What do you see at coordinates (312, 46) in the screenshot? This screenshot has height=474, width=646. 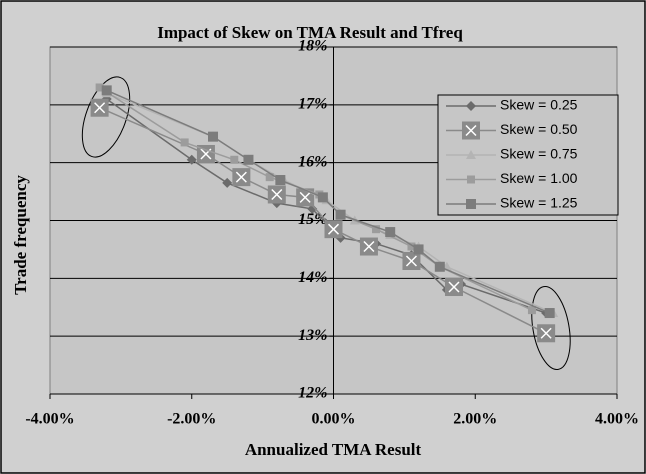 I see `y-tick-label: 18%` at bounding box center [312, 46].